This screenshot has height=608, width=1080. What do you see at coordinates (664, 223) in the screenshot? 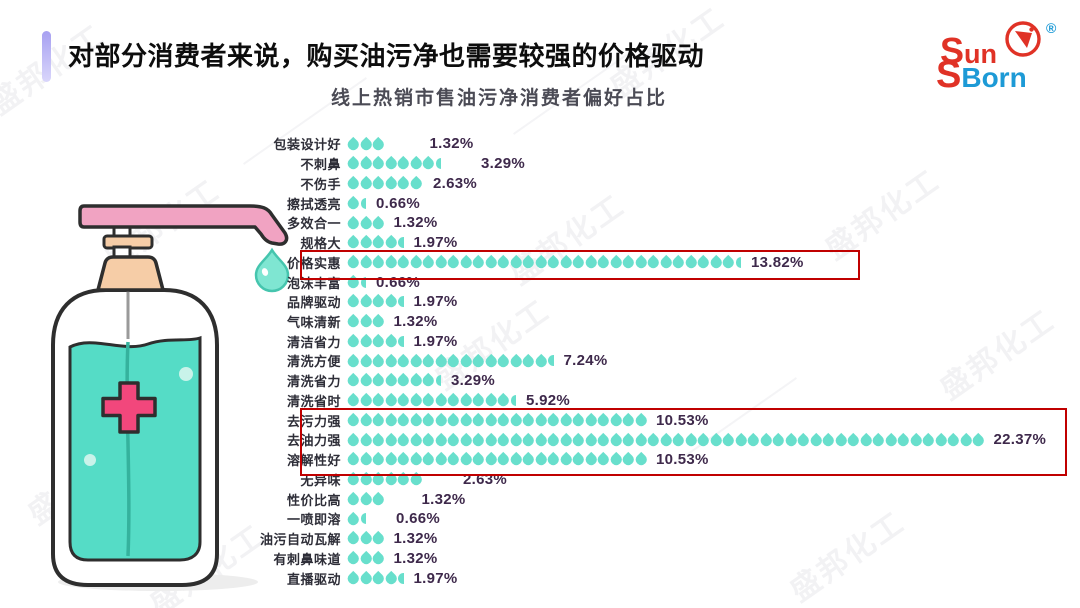
I see `chart-row: 多效合一 1.32%` at bounding box center [664, 223].